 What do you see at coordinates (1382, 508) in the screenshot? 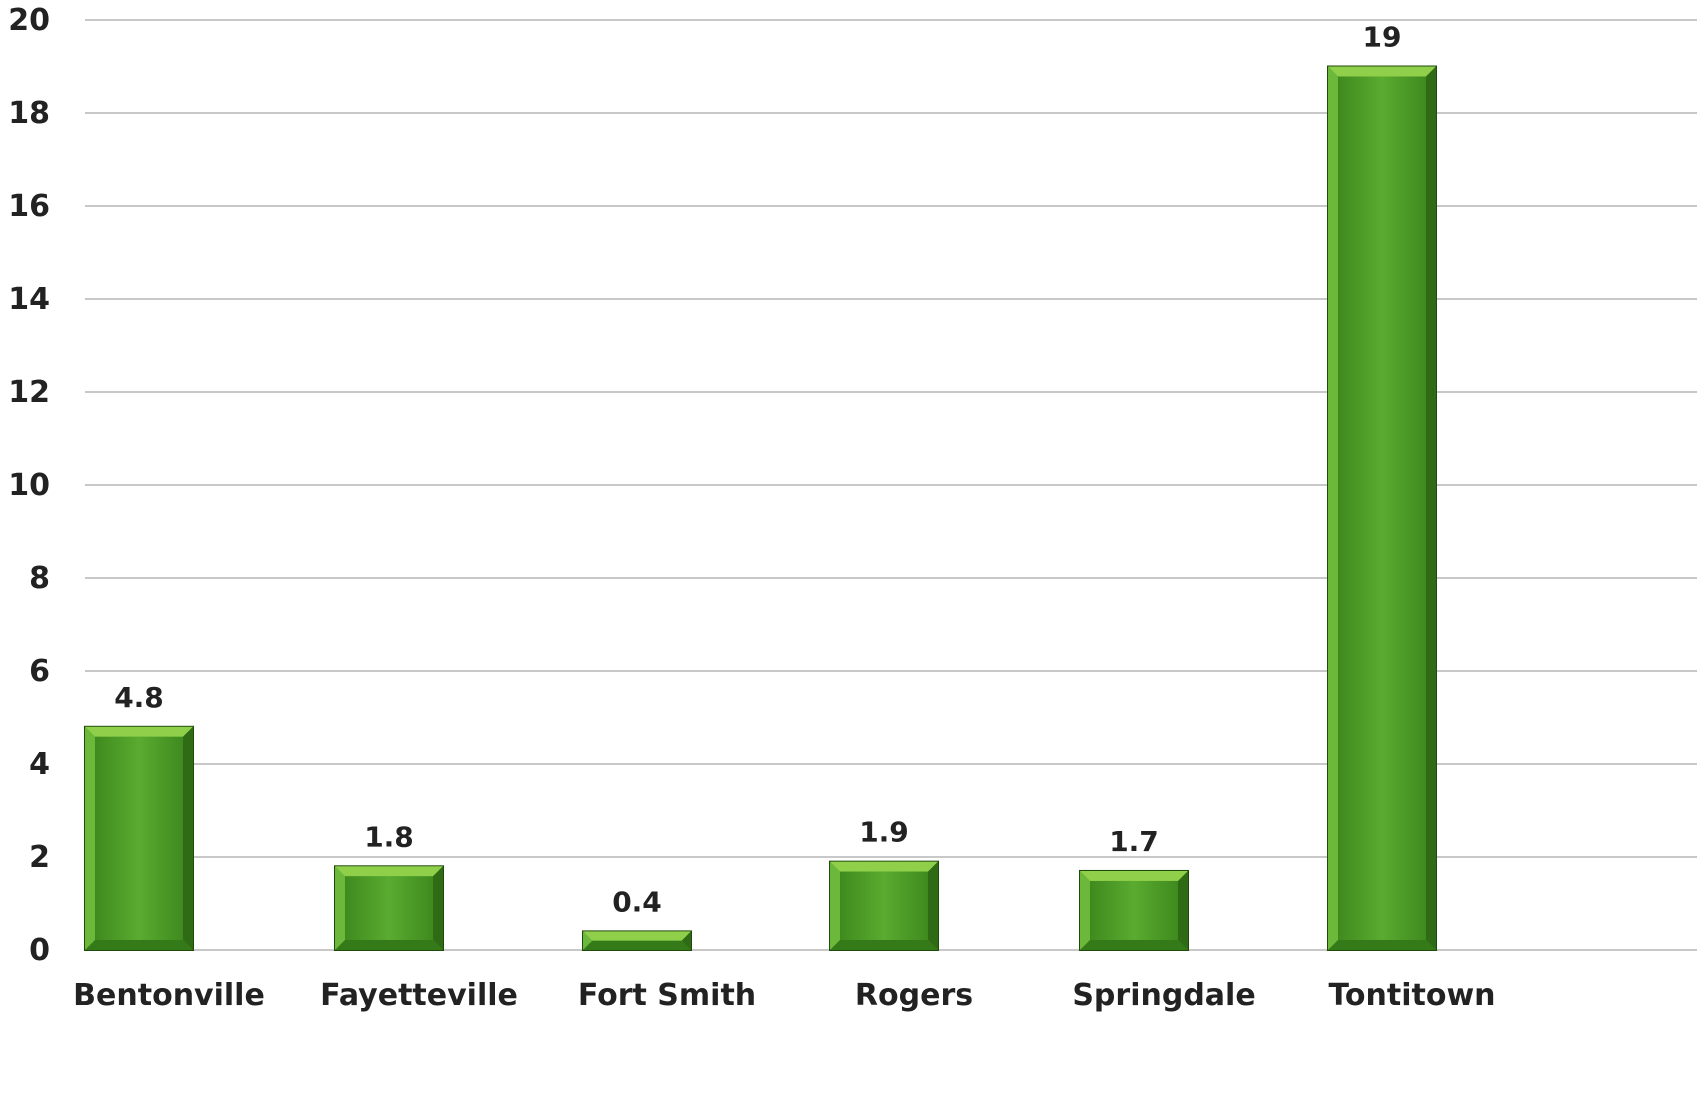
I see `bar-tontitown` at bounding box center [1382, 508].